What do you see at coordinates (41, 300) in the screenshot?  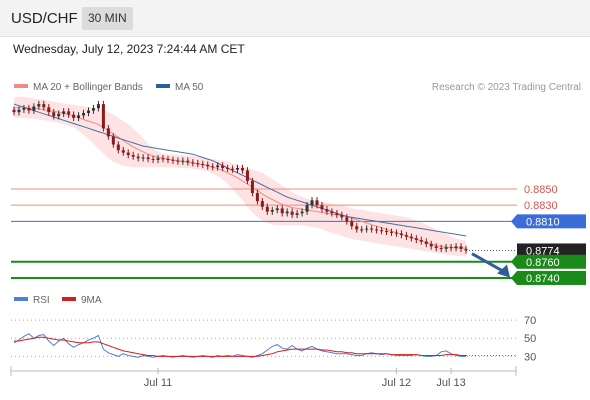 I see `rsi-legend-label: RSI` at bounding box center [41, 300].